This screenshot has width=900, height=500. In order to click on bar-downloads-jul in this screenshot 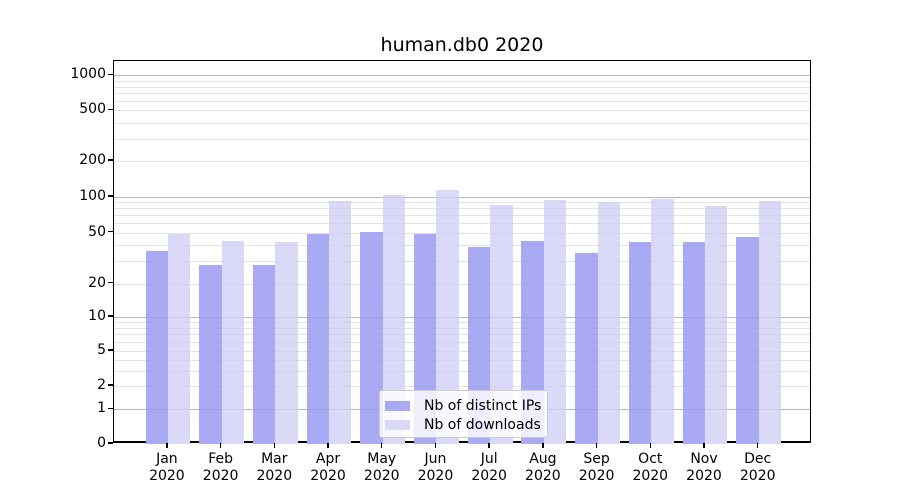, I will do `click(501, 324)`.